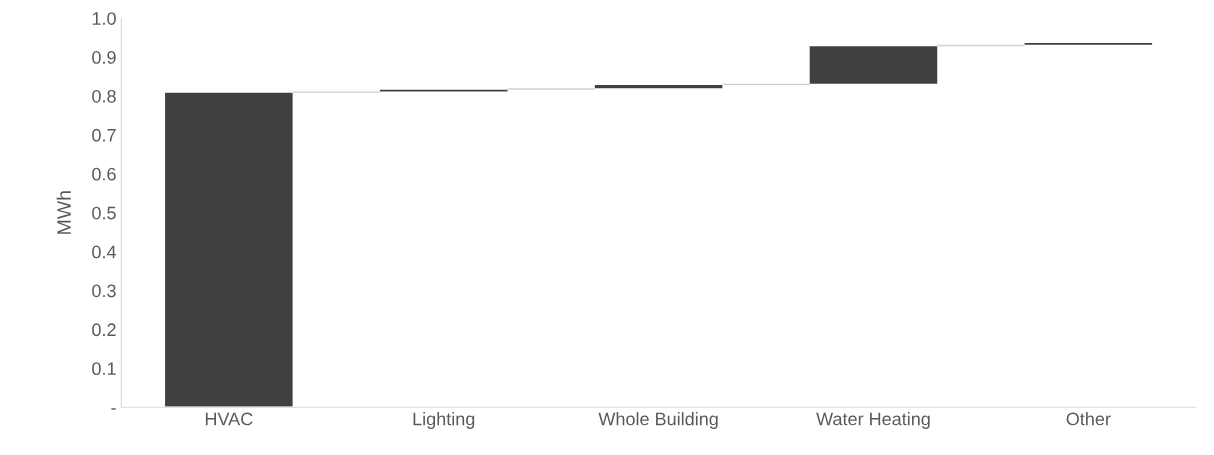 The width and height of the screenshot is (1214, 455). Describe the element at coordinates (104, 174) in the screenshot. I see `y-tick-label: 0.6` at that location.